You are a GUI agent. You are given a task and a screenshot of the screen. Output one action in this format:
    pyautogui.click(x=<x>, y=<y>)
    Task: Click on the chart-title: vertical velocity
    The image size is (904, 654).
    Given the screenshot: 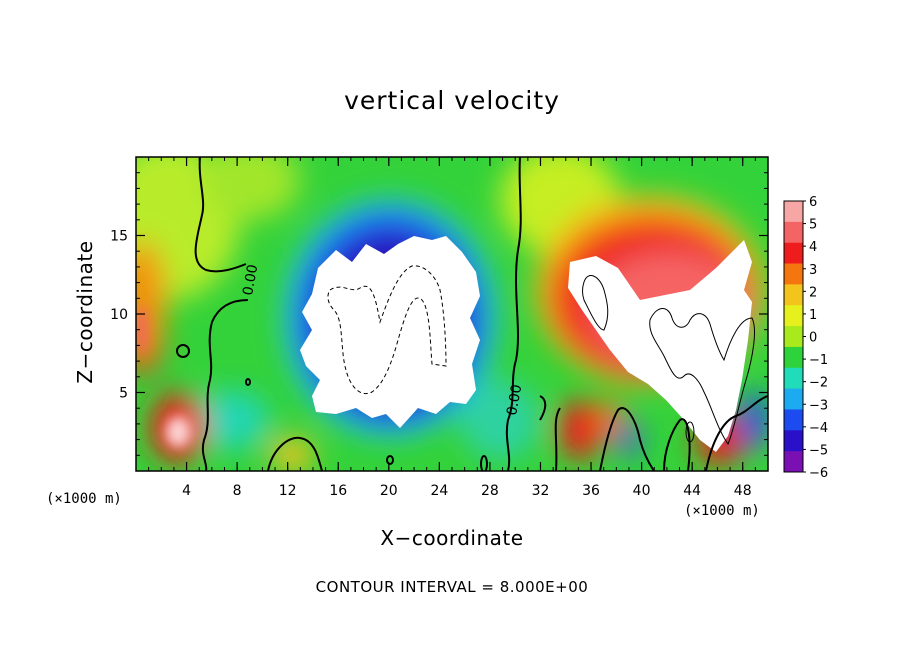 What is the action you would take?
    pyautogui.click(x=452, y=100)
    